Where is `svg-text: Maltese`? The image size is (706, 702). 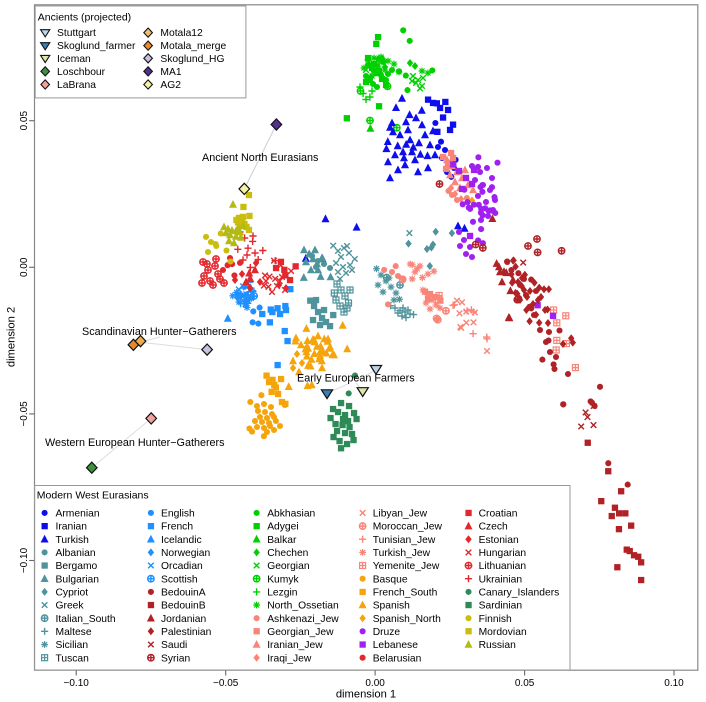
svg-text: Maltese is located at coordinates (74, 632).